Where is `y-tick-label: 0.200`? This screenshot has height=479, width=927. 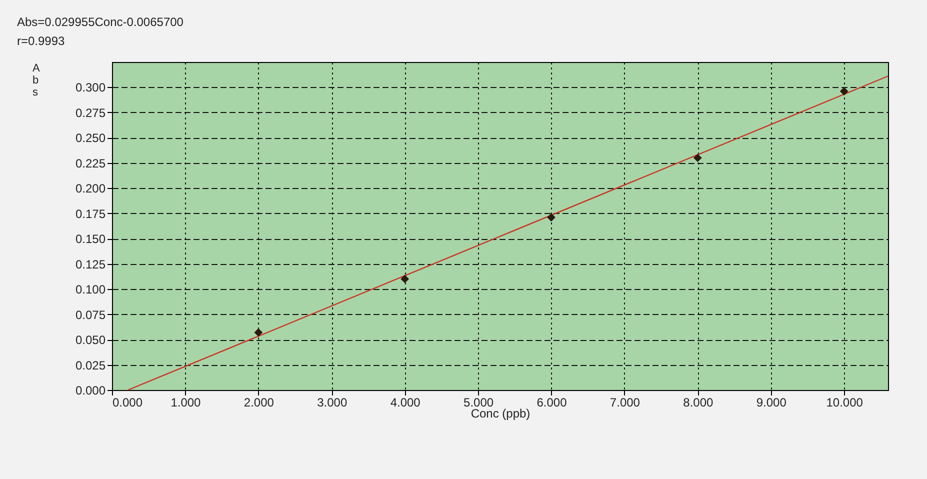
y-tick-label: 0.200 is located at coordinates (90, 189).